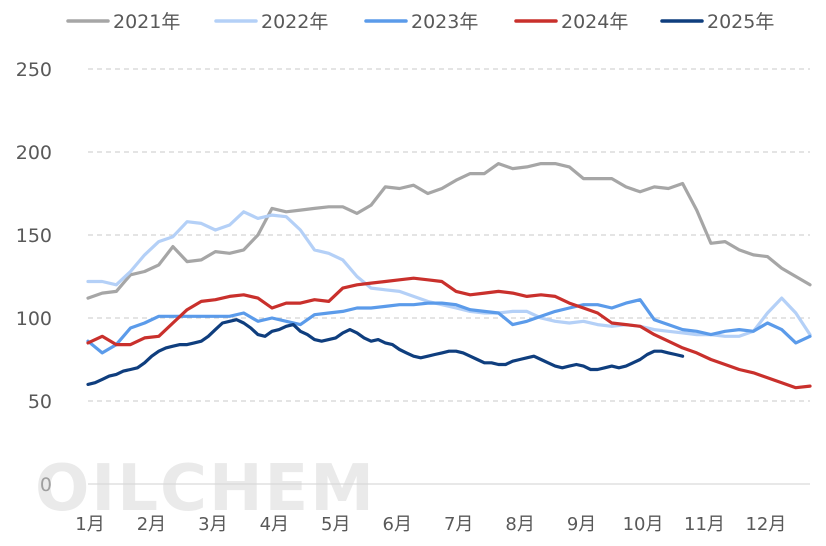 The width and height of the screenshot is (826, 546). Describe the element at coordinates (397, 524) in the screenshot. I see `x-tick-label: 6月` at that location.